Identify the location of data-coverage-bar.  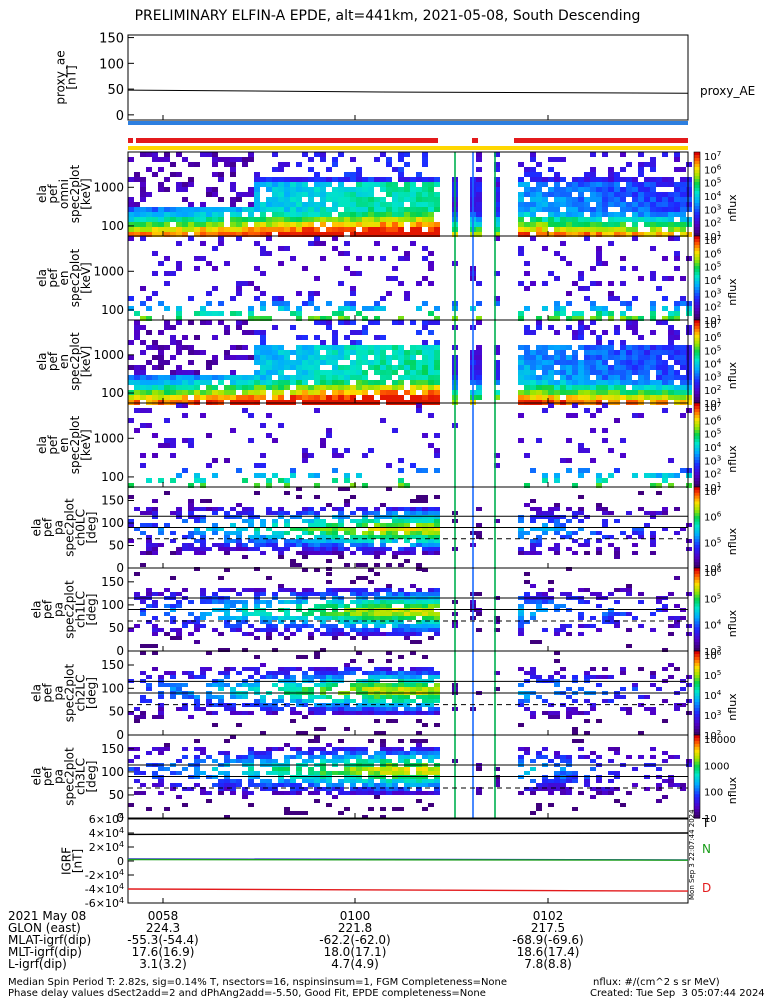
(601, 140).